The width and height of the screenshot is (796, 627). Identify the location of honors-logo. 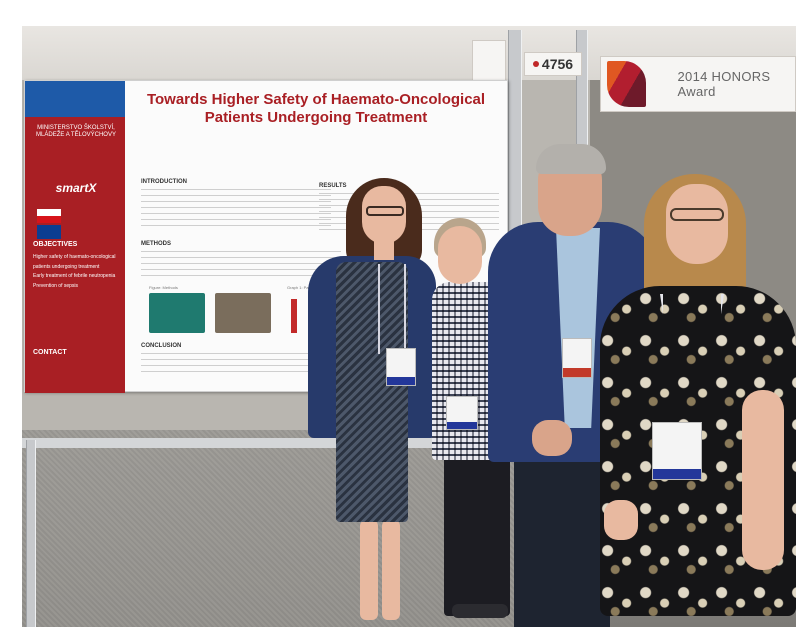
(626, 84).